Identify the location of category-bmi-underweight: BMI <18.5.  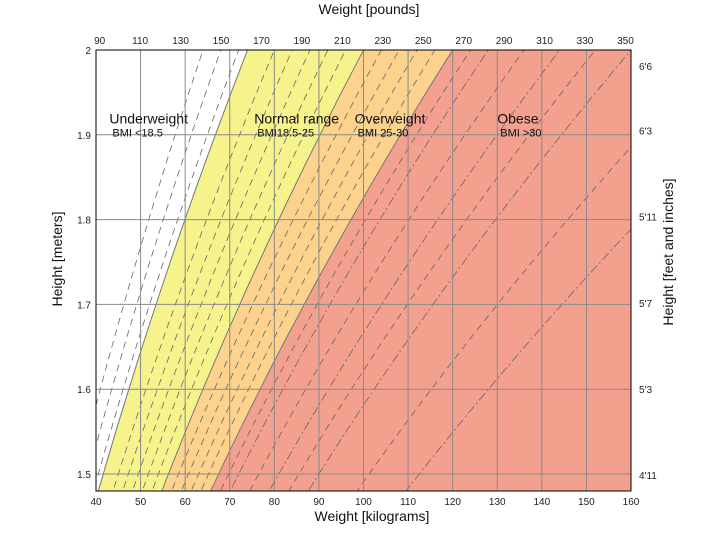
(137, 133).